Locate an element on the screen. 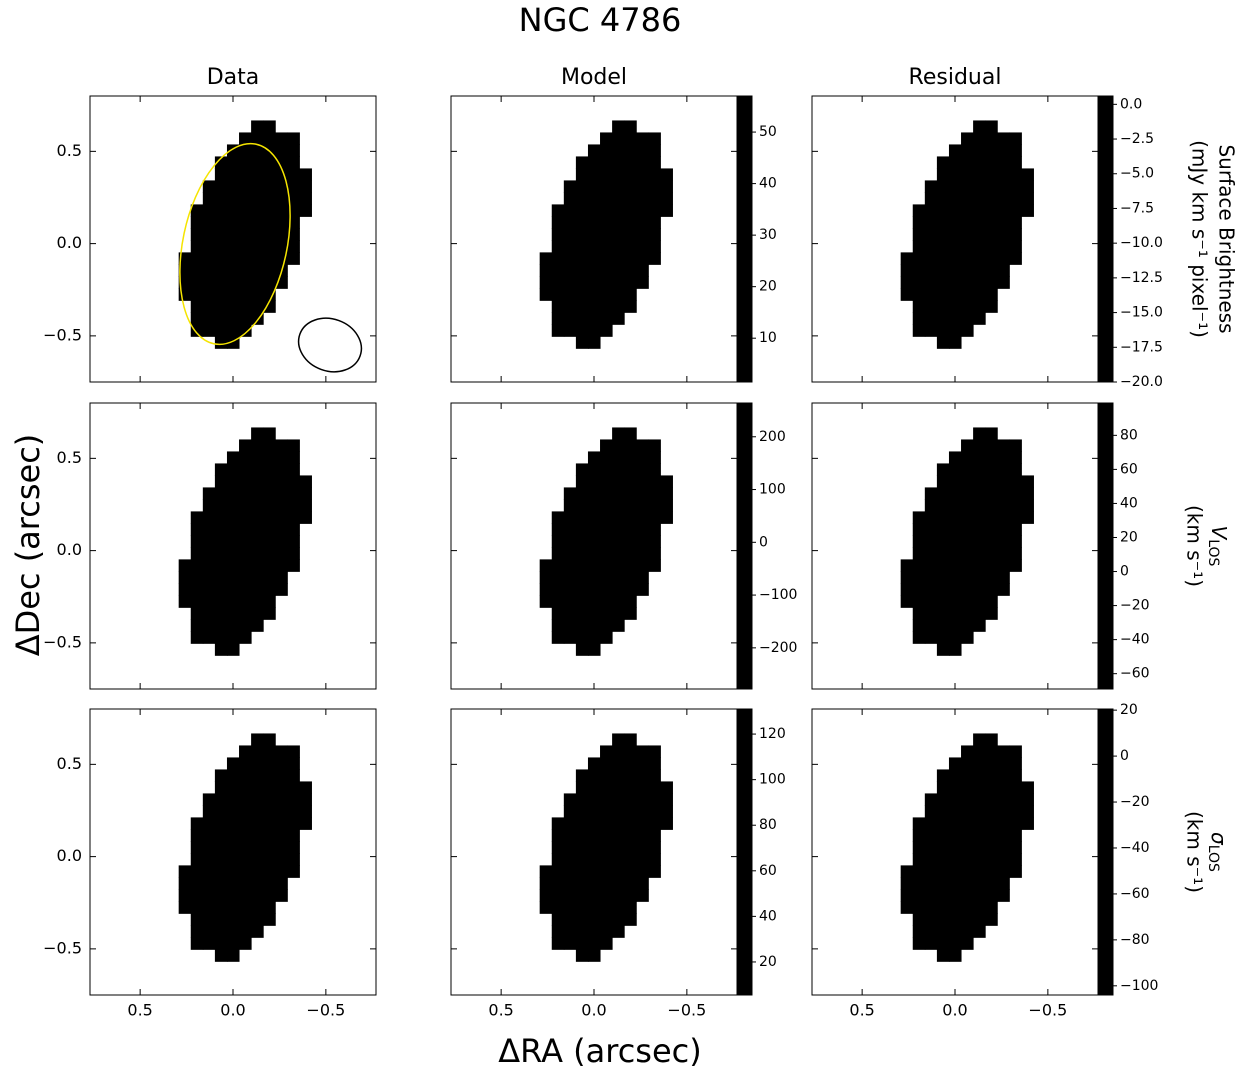  colorbar-label: Surface Brightness is located at coordinates (1227, 238).